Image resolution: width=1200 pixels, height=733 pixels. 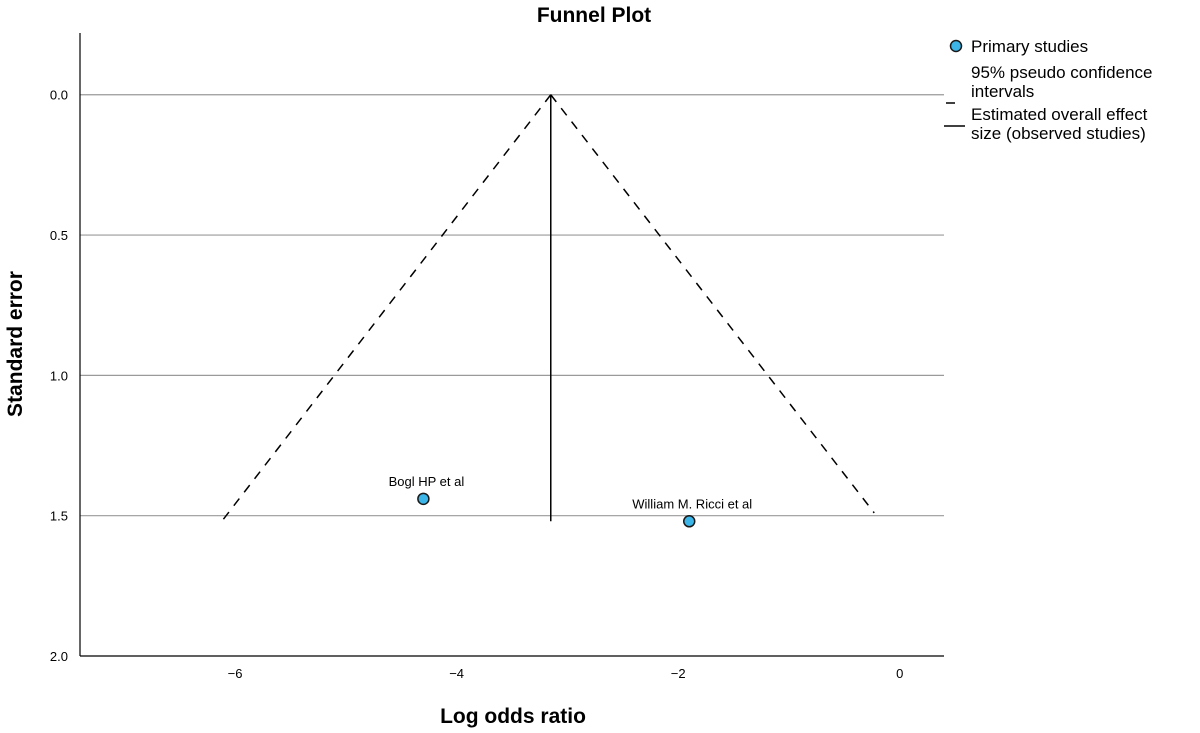 I want to click on legend-label-primary-studies: Primary studies, so click(x=1029, y=46).